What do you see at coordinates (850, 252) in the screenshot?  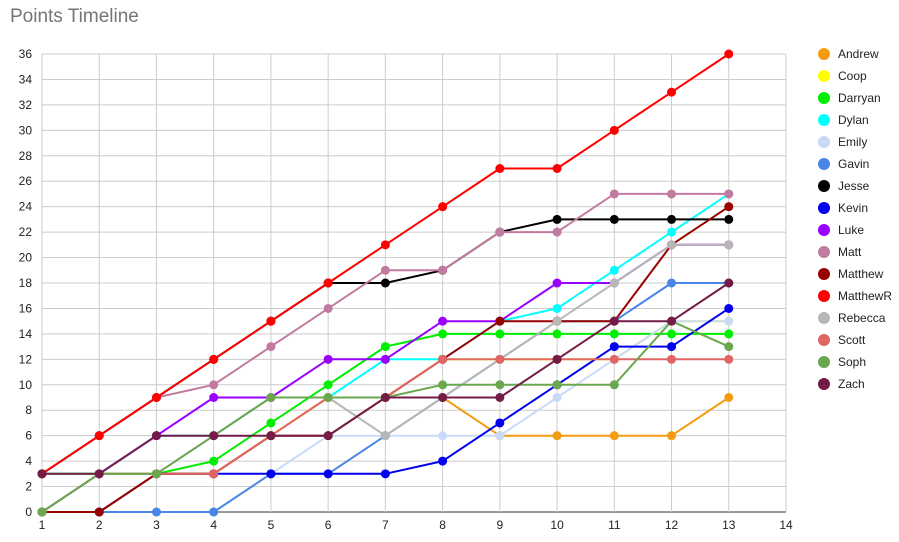 I see `legend-label: Matt` at bounding box center [850, 252].